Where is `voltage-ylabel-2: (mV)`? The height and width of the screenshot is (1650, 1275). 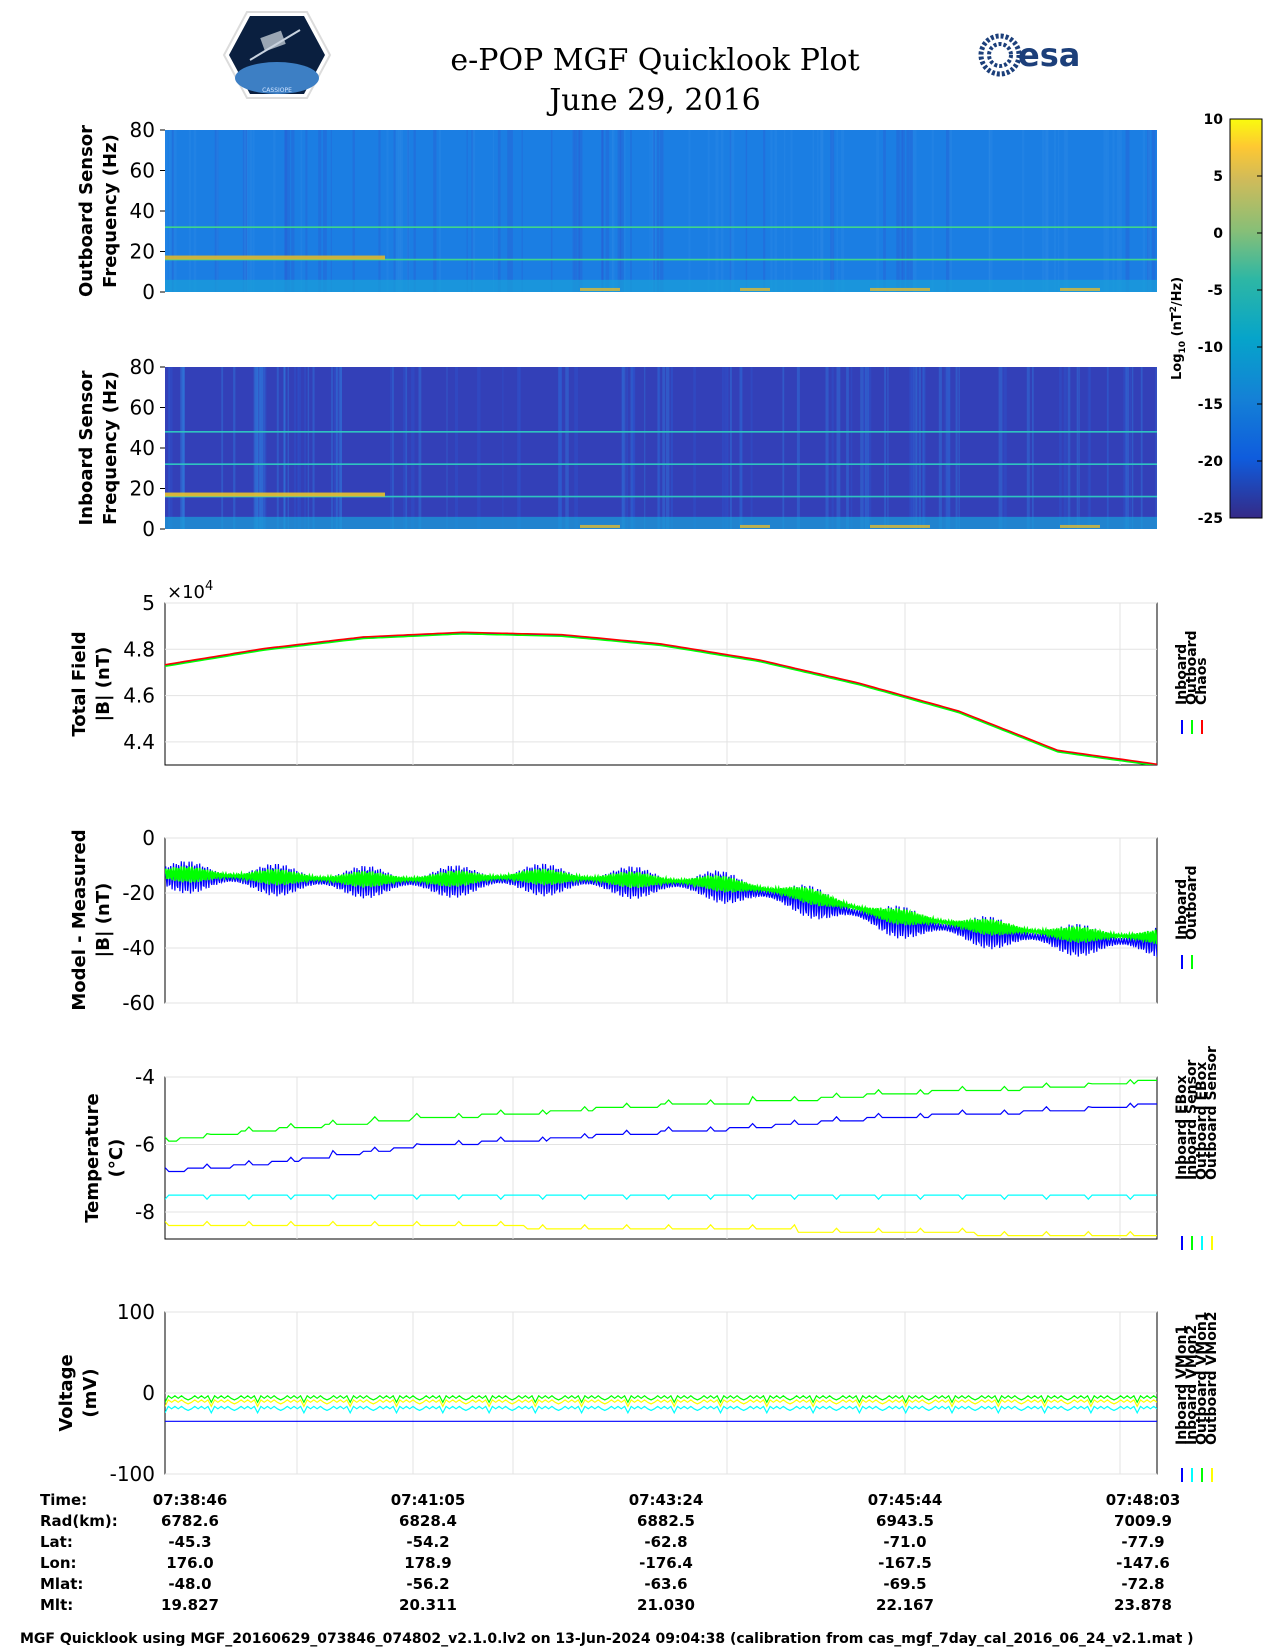 voltage-ylabel-2: (mV) is located at coordinates (90, 1392).